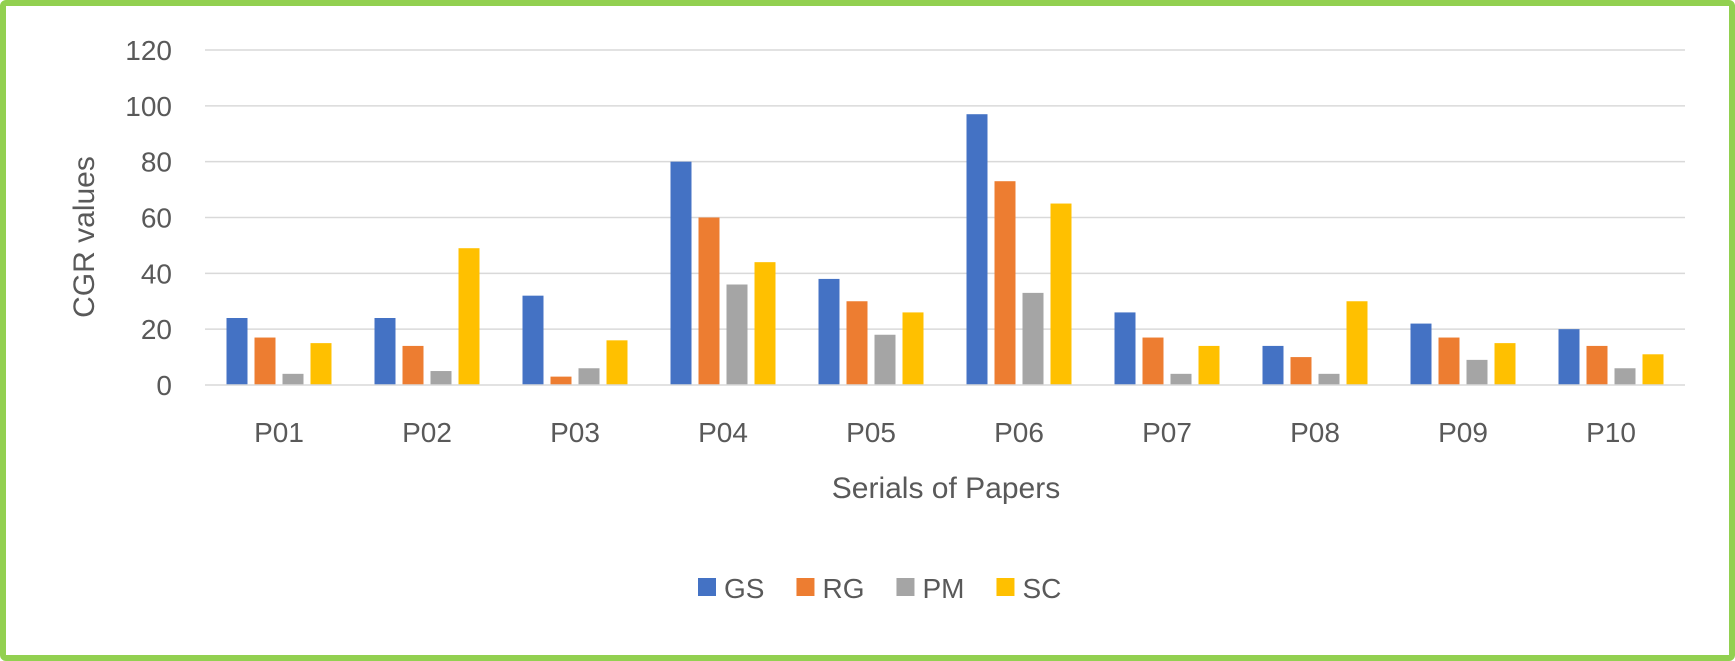  What do you see at coordinates (943, 588) in the screenshot?
I see `legend-label: PM` at bounding box center [943, 588].